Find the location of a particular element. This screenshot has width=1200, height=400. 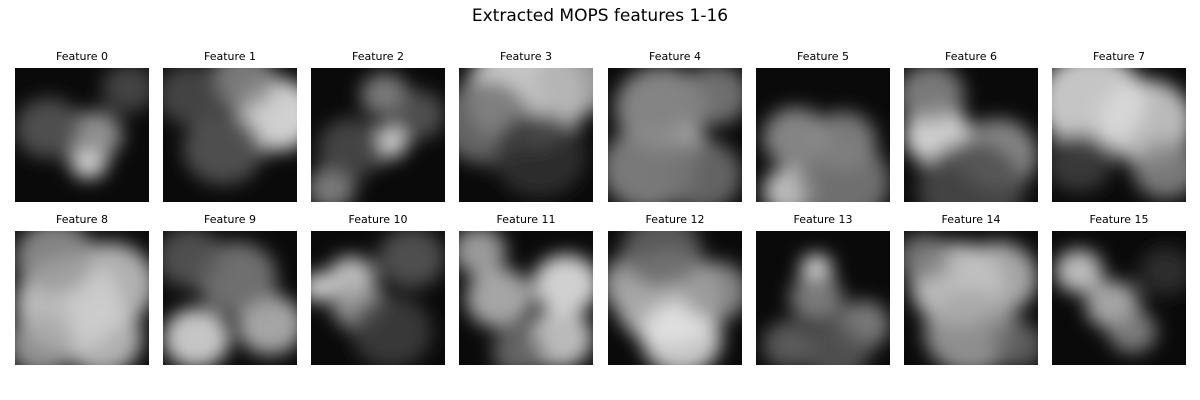

feature-label: Feature 1 is located at coordinates (230, 56).